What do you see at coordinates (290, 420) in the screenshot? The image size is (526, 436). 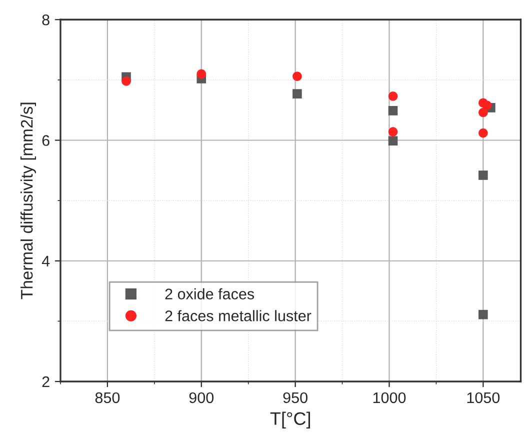 I see `x-axis-title: T[°C]` at bounding box center [290, 420].